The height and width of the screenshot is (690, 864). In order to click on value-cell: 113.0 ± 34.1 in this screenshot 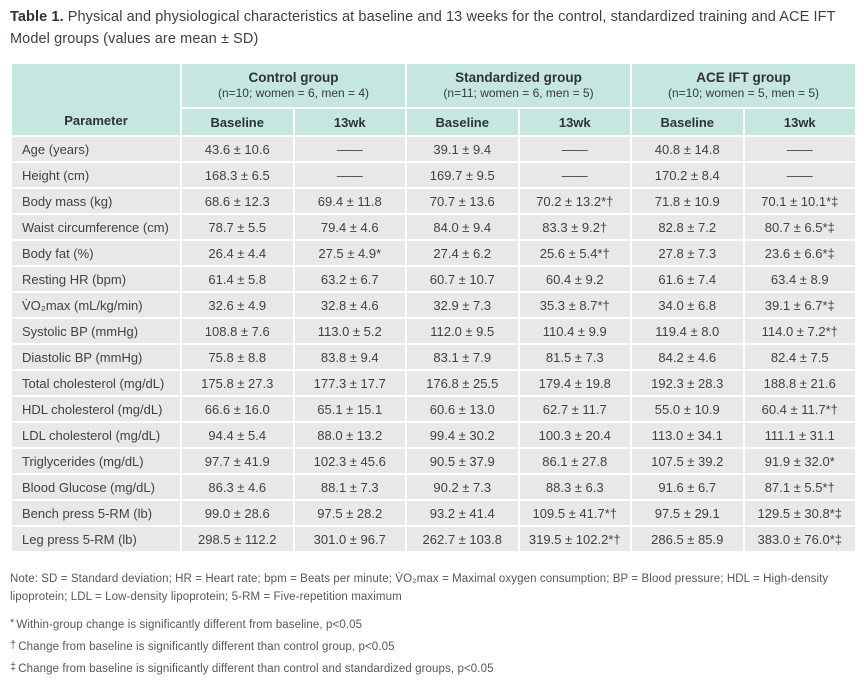, I will do `click(687, 435)`.